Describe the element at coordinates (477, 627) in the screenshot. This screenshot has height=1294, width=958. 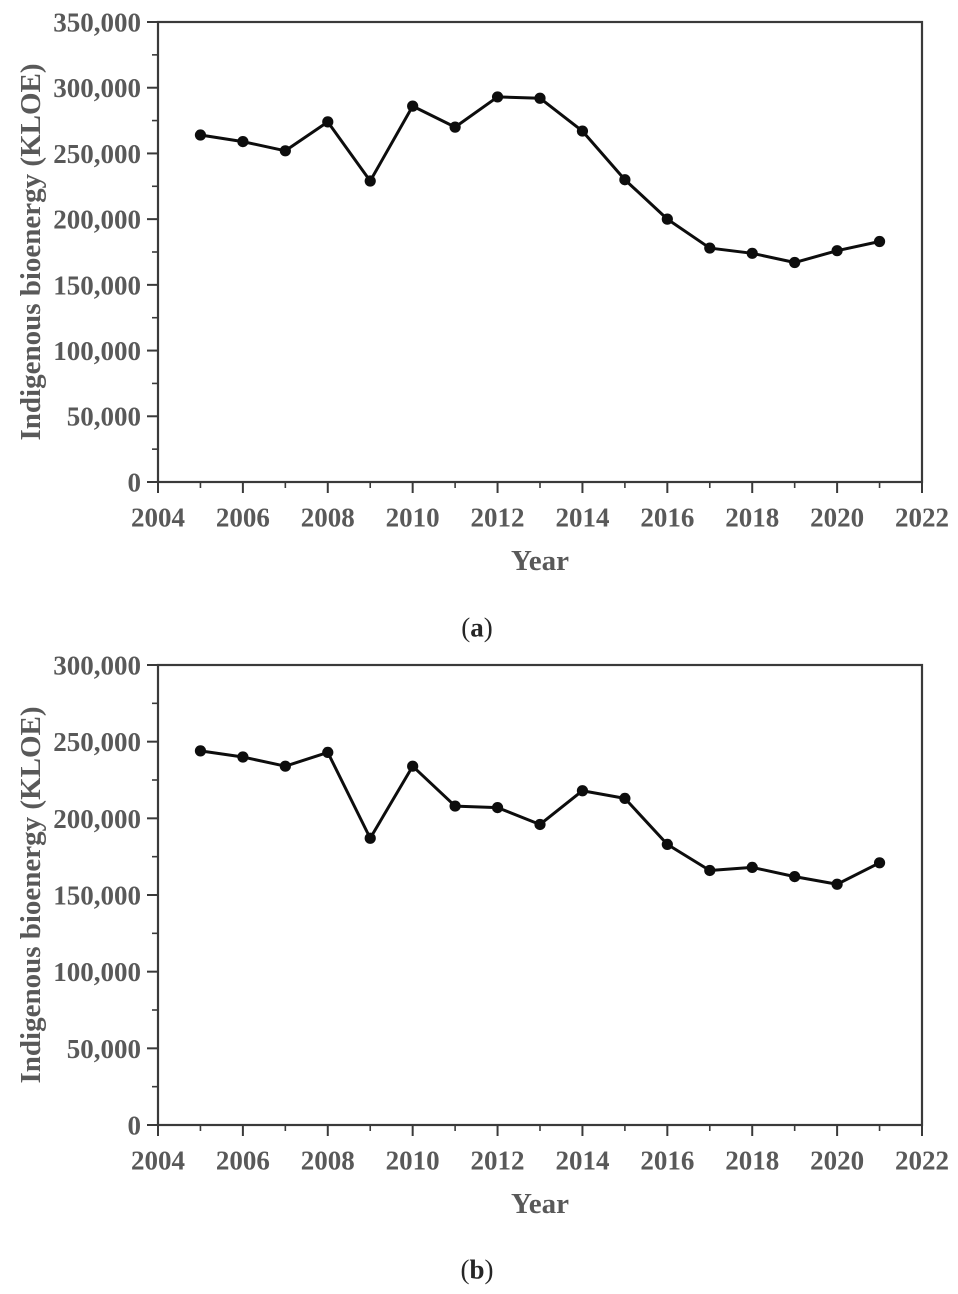
I see `panel-caption: (a)` at that location.